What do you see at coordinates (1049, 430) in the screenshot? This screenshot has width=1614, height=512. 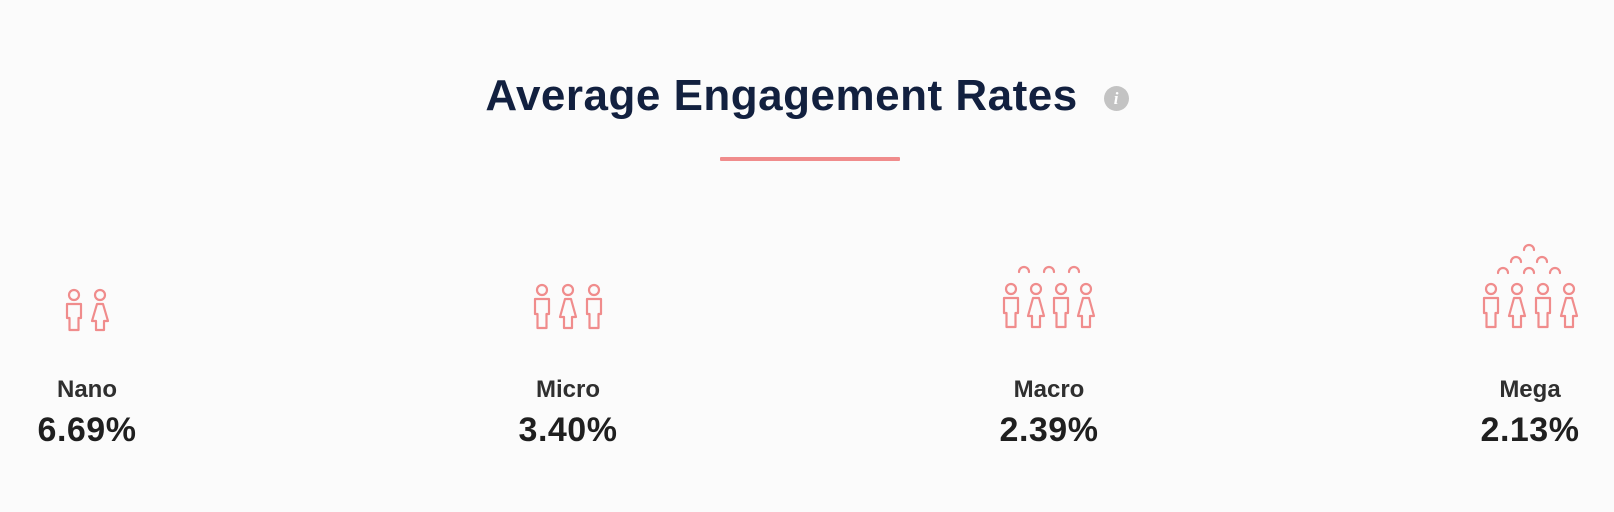 I see `tier-rate: 2.39%` at bounding box center [1049, 430].